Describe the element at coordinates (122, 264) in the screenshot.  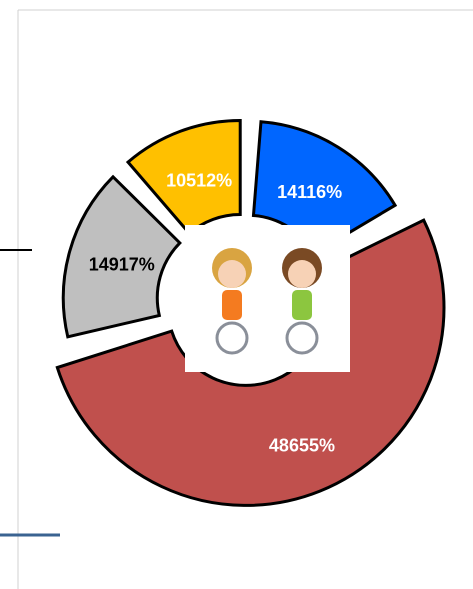
I see `data-label: 14917%` at that location.